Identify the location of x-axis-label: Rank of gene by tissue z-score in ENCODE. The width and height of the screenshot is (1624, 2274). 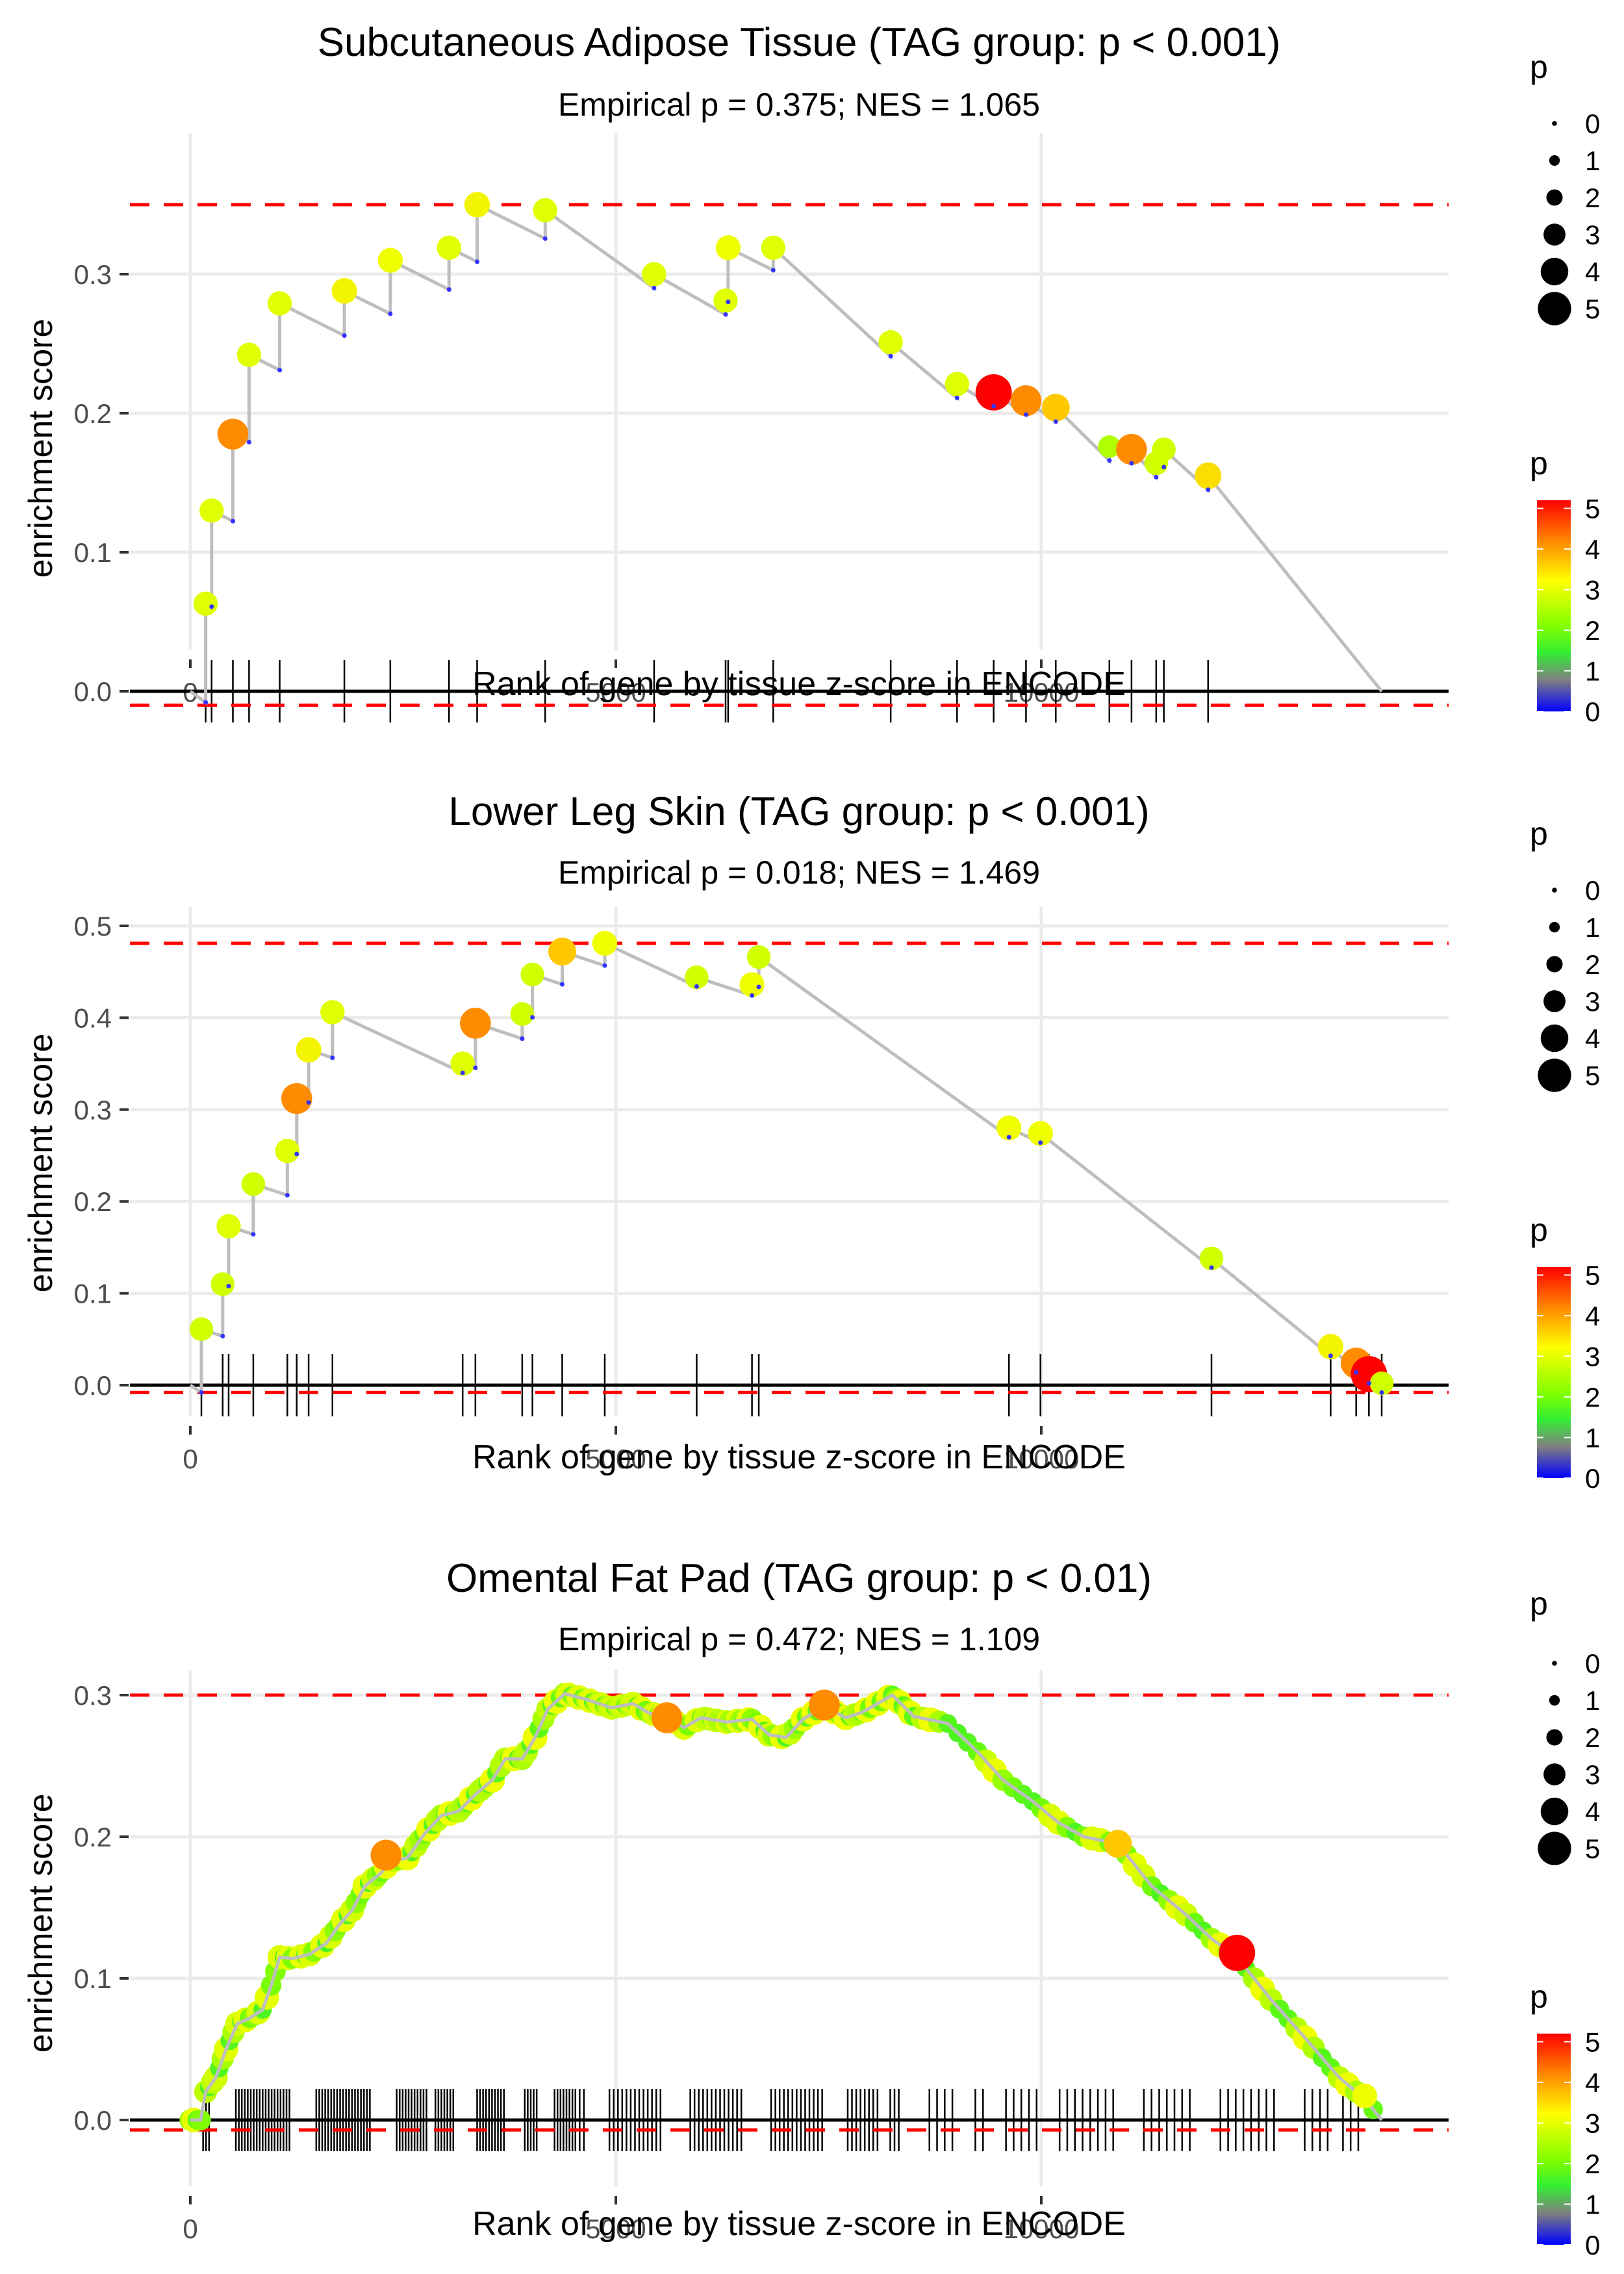
(799, 1457).